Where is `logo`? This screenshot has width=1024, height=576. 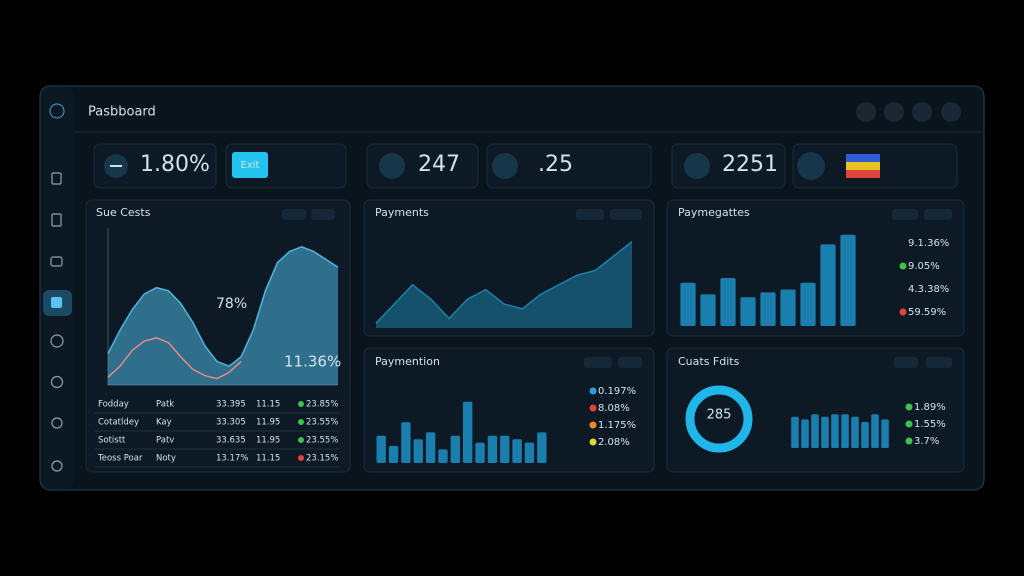
logo is located at coordinates (57, 111).